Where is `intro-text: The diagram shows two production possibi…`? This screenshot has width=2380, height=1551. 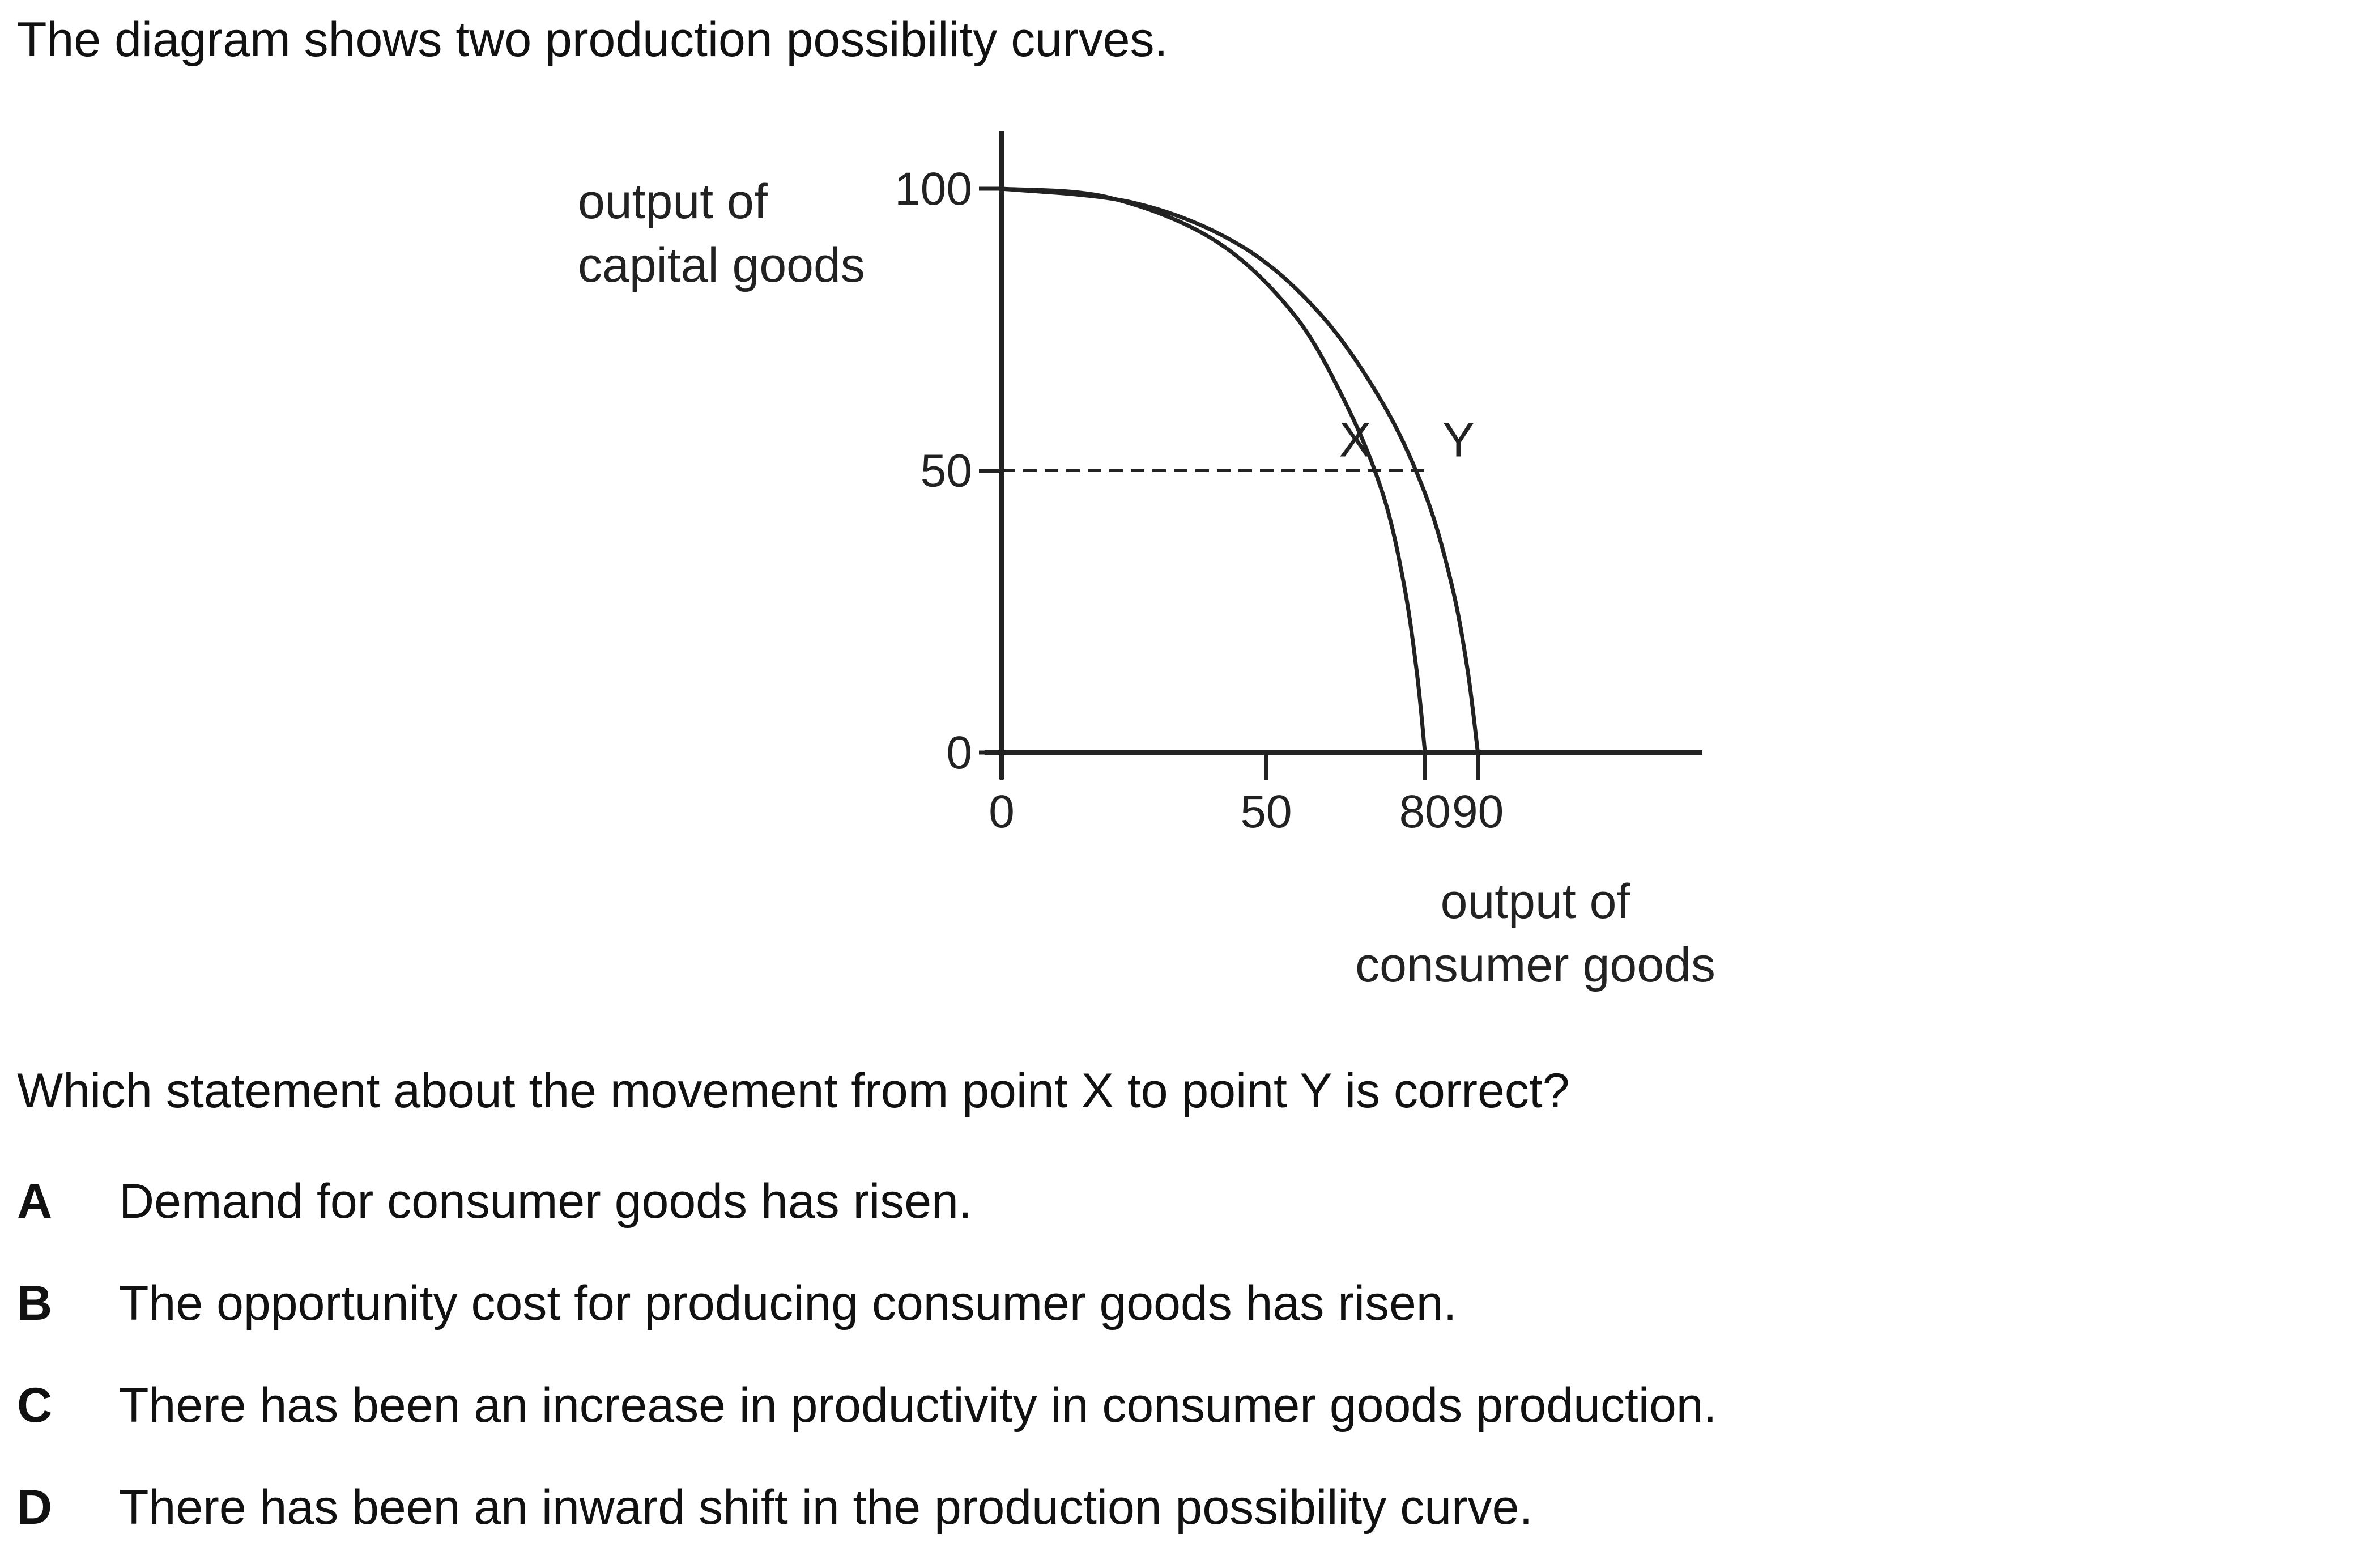
intro-text: The diagram shows two production possibi… is located at coordinates (592, 39).